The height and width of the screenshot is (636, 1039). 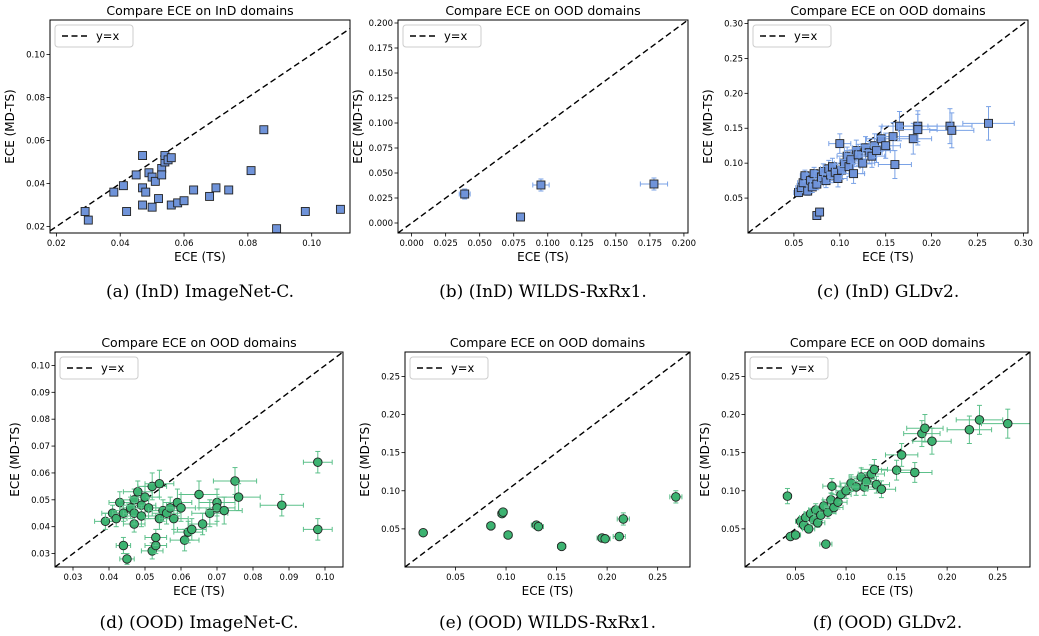 What do you see at coordinates (184, 244) in the screenshot?
I see `x-tick-label: 0.06` at bounding box center [184, 244].